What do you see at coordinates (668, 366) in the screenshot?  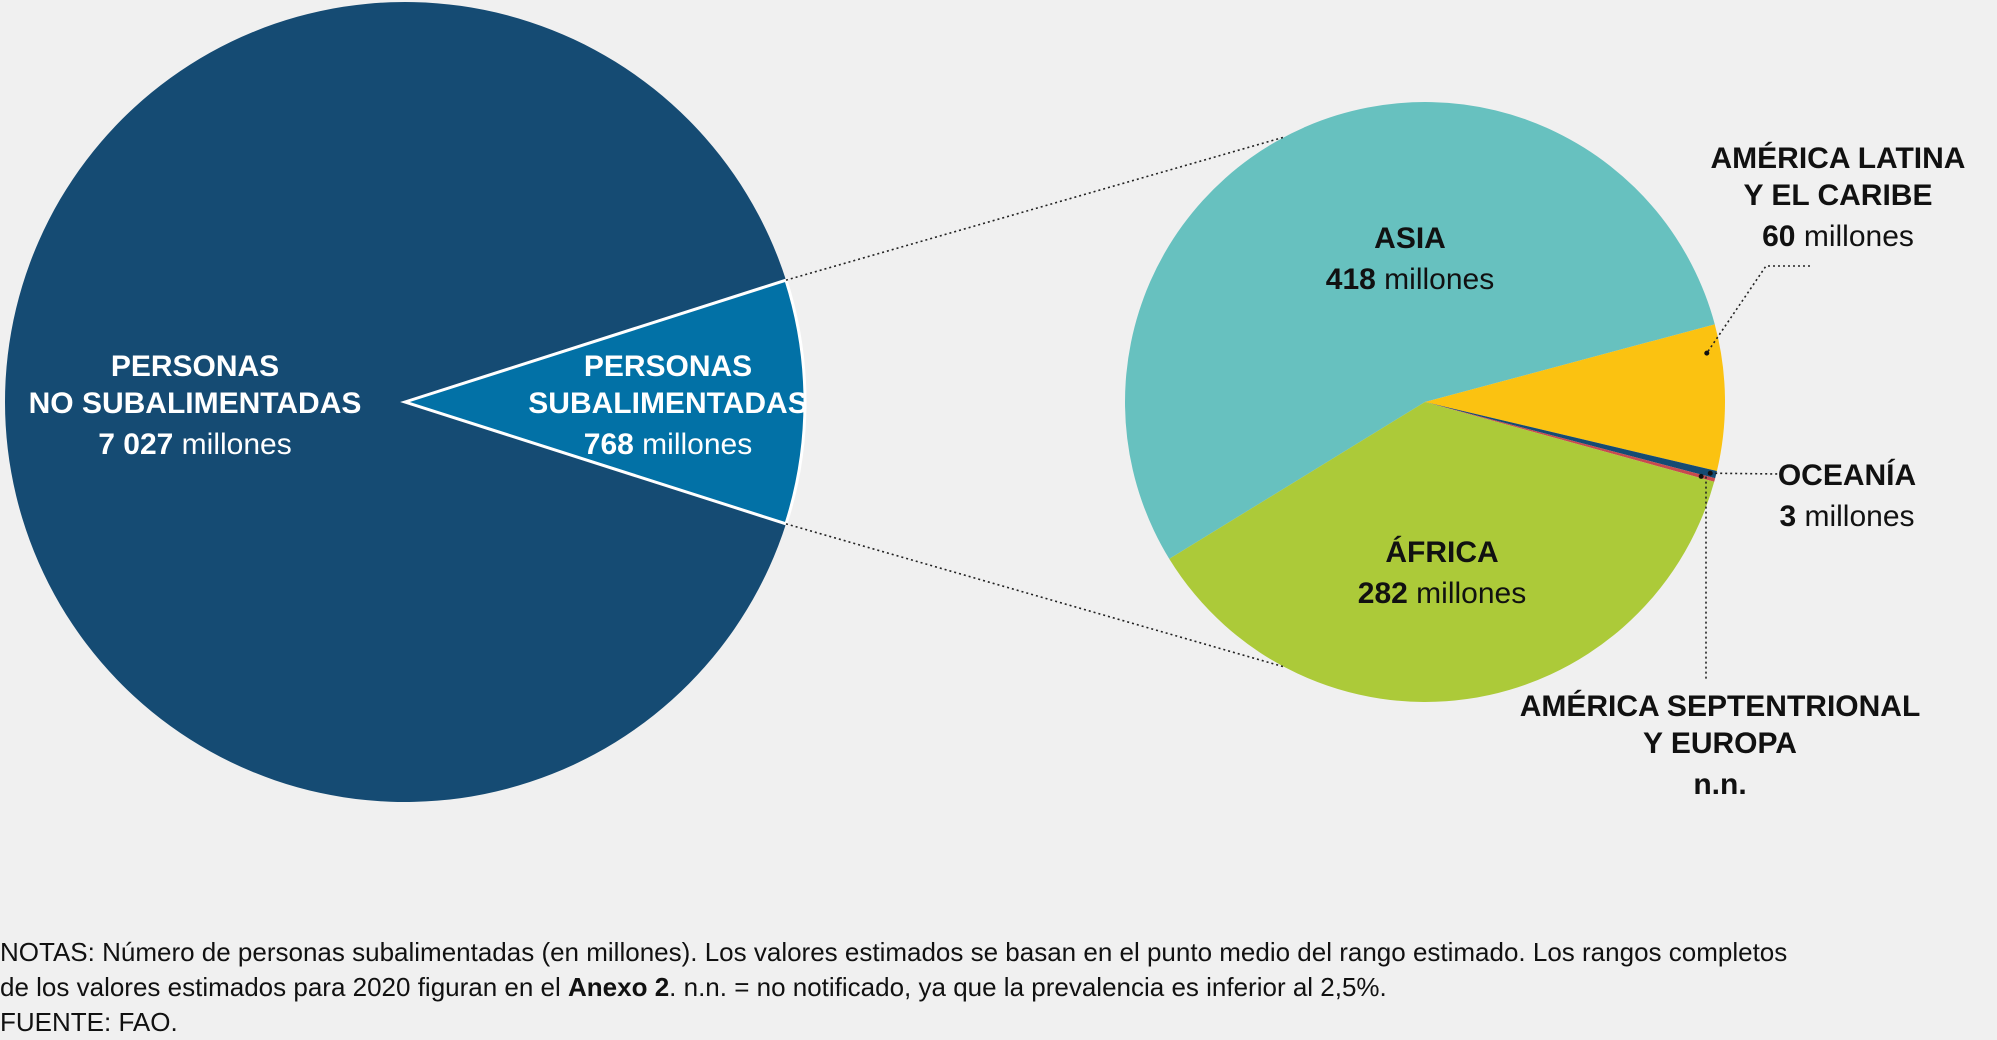 I see `slice-personas-subalimentadas-label-line: PERSONAS` at bounding box center [668, 366].